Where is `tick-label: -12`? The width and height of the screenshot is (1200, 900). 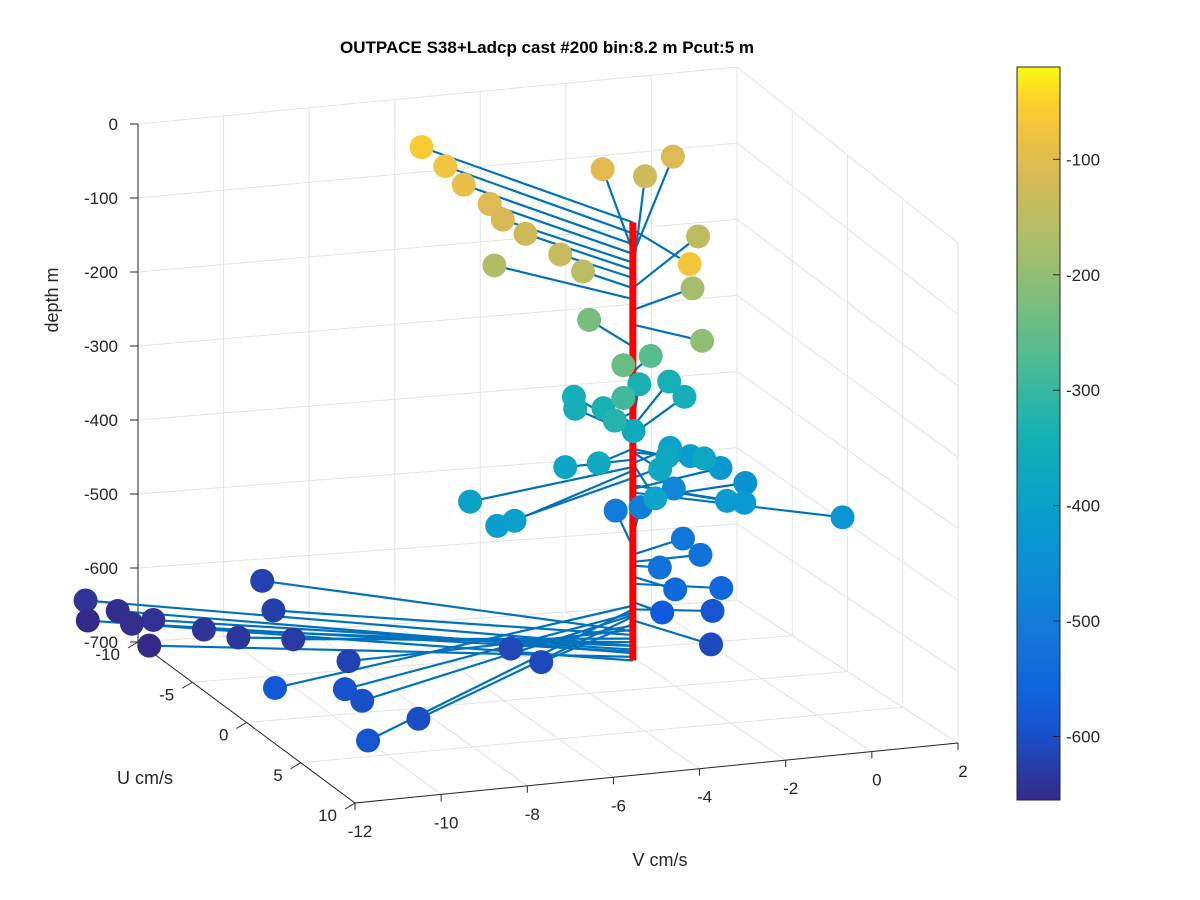
tick-label: -12 is located at coordinates (360, 831).